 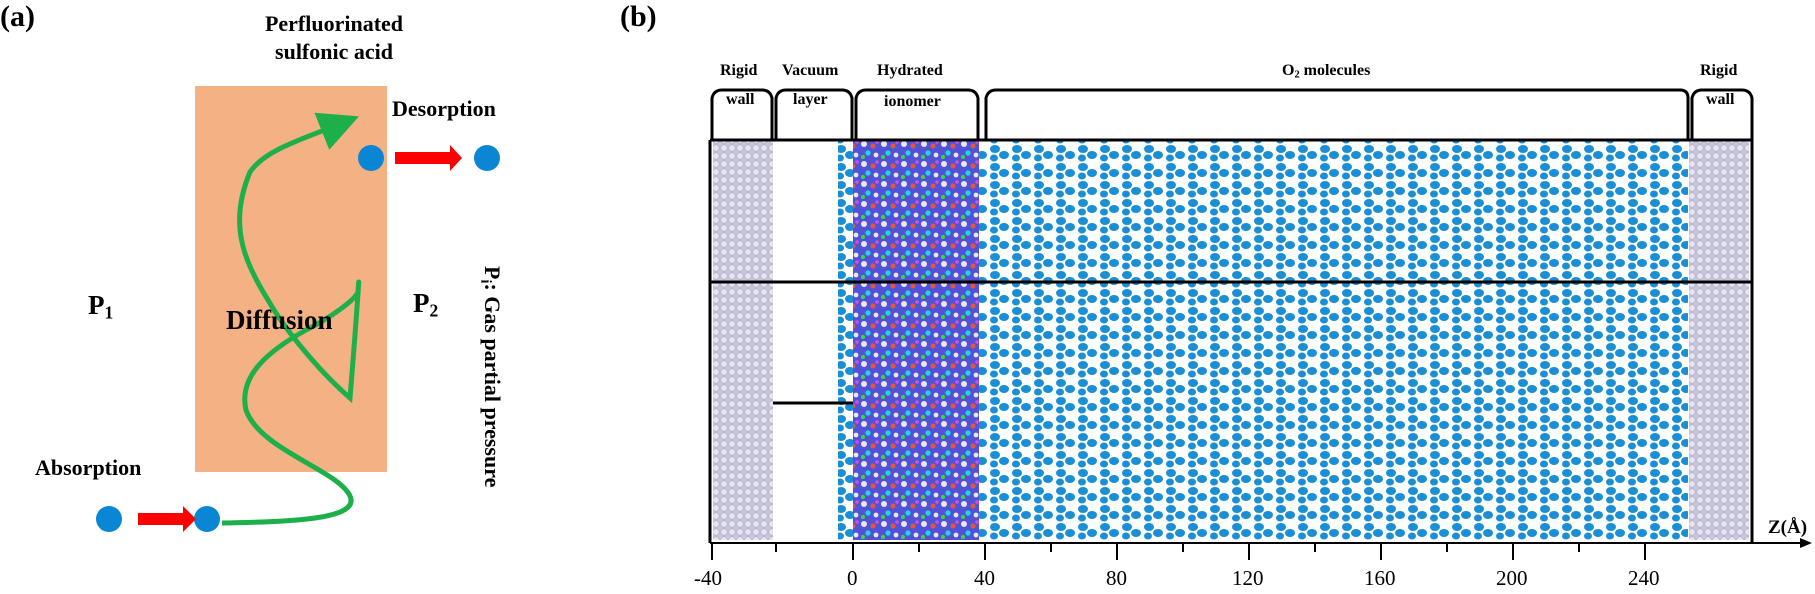 What do you see at coordinates (740, 99) in the screenshot?
I see `region-sublabel-wall-left: wall` at bounding box center [740, 99].